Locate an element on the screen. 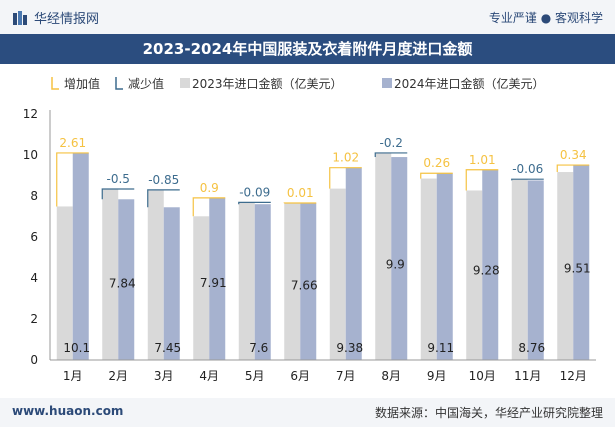 The width and height of the screenshot is (615, 427). x-tick-label: 9月 is located at coordinates (437, 376).